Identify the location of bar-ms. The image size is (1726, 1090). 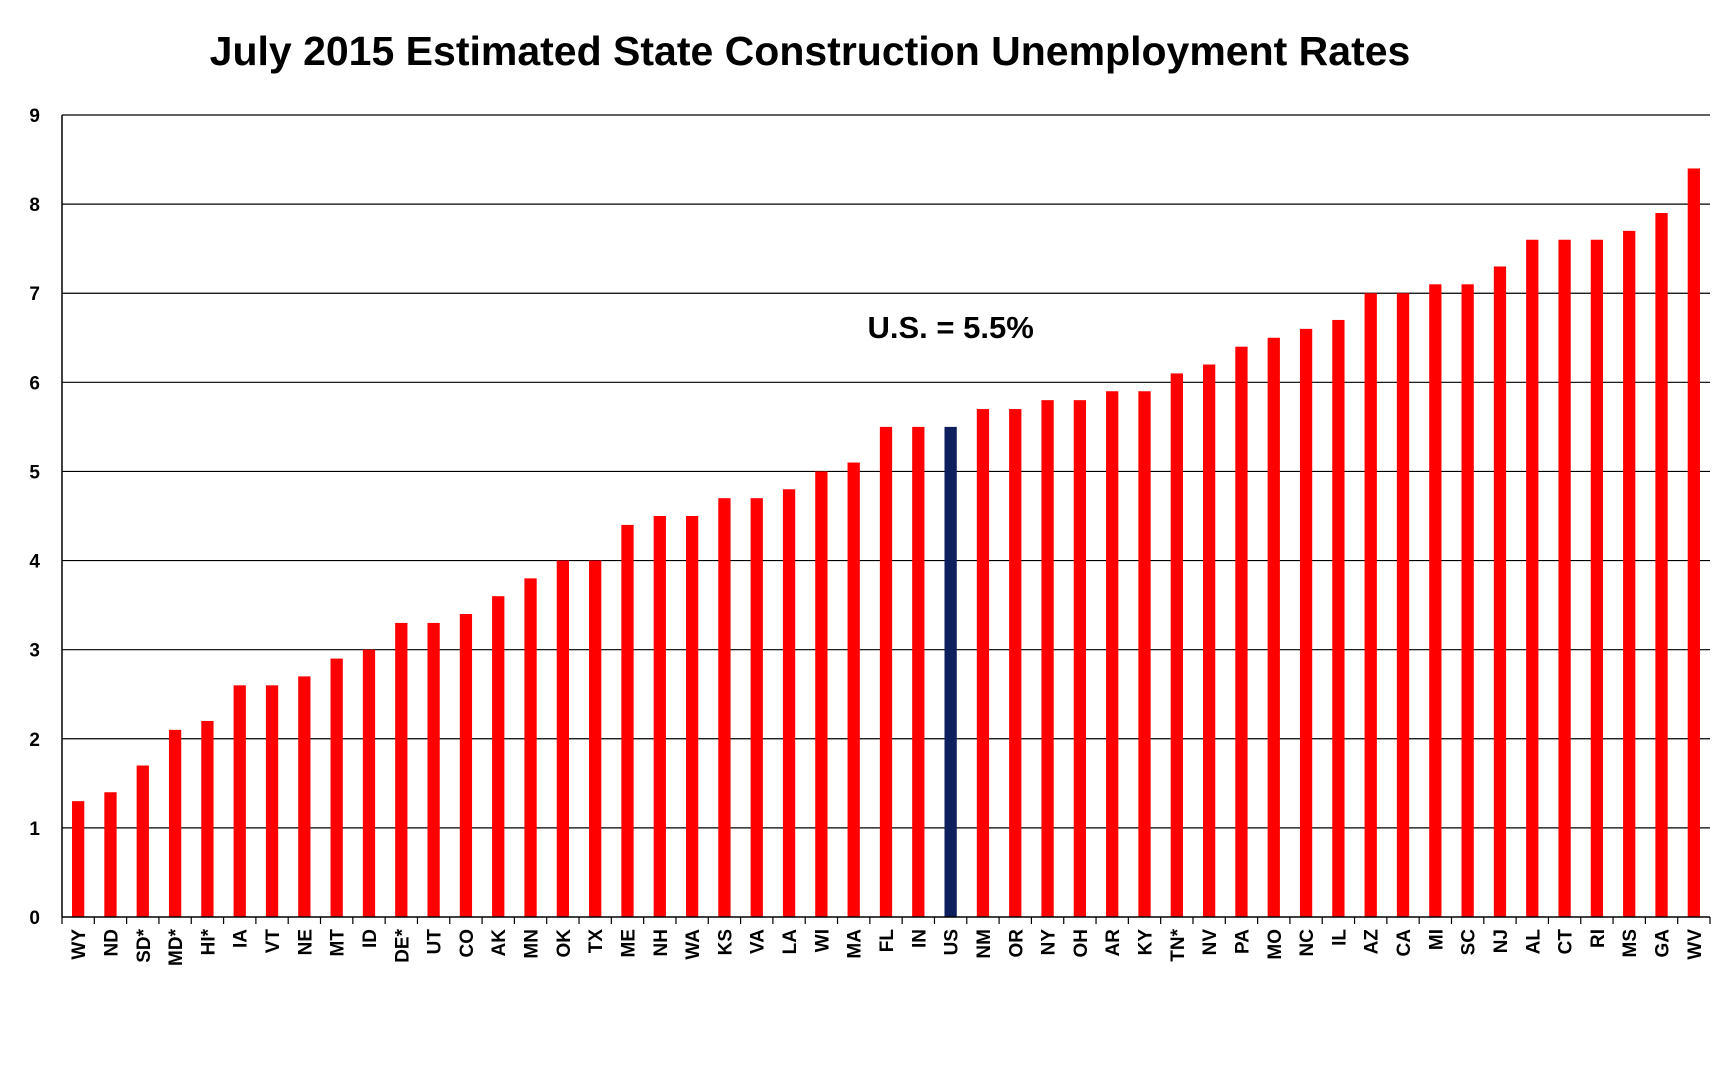
(1629, 573).